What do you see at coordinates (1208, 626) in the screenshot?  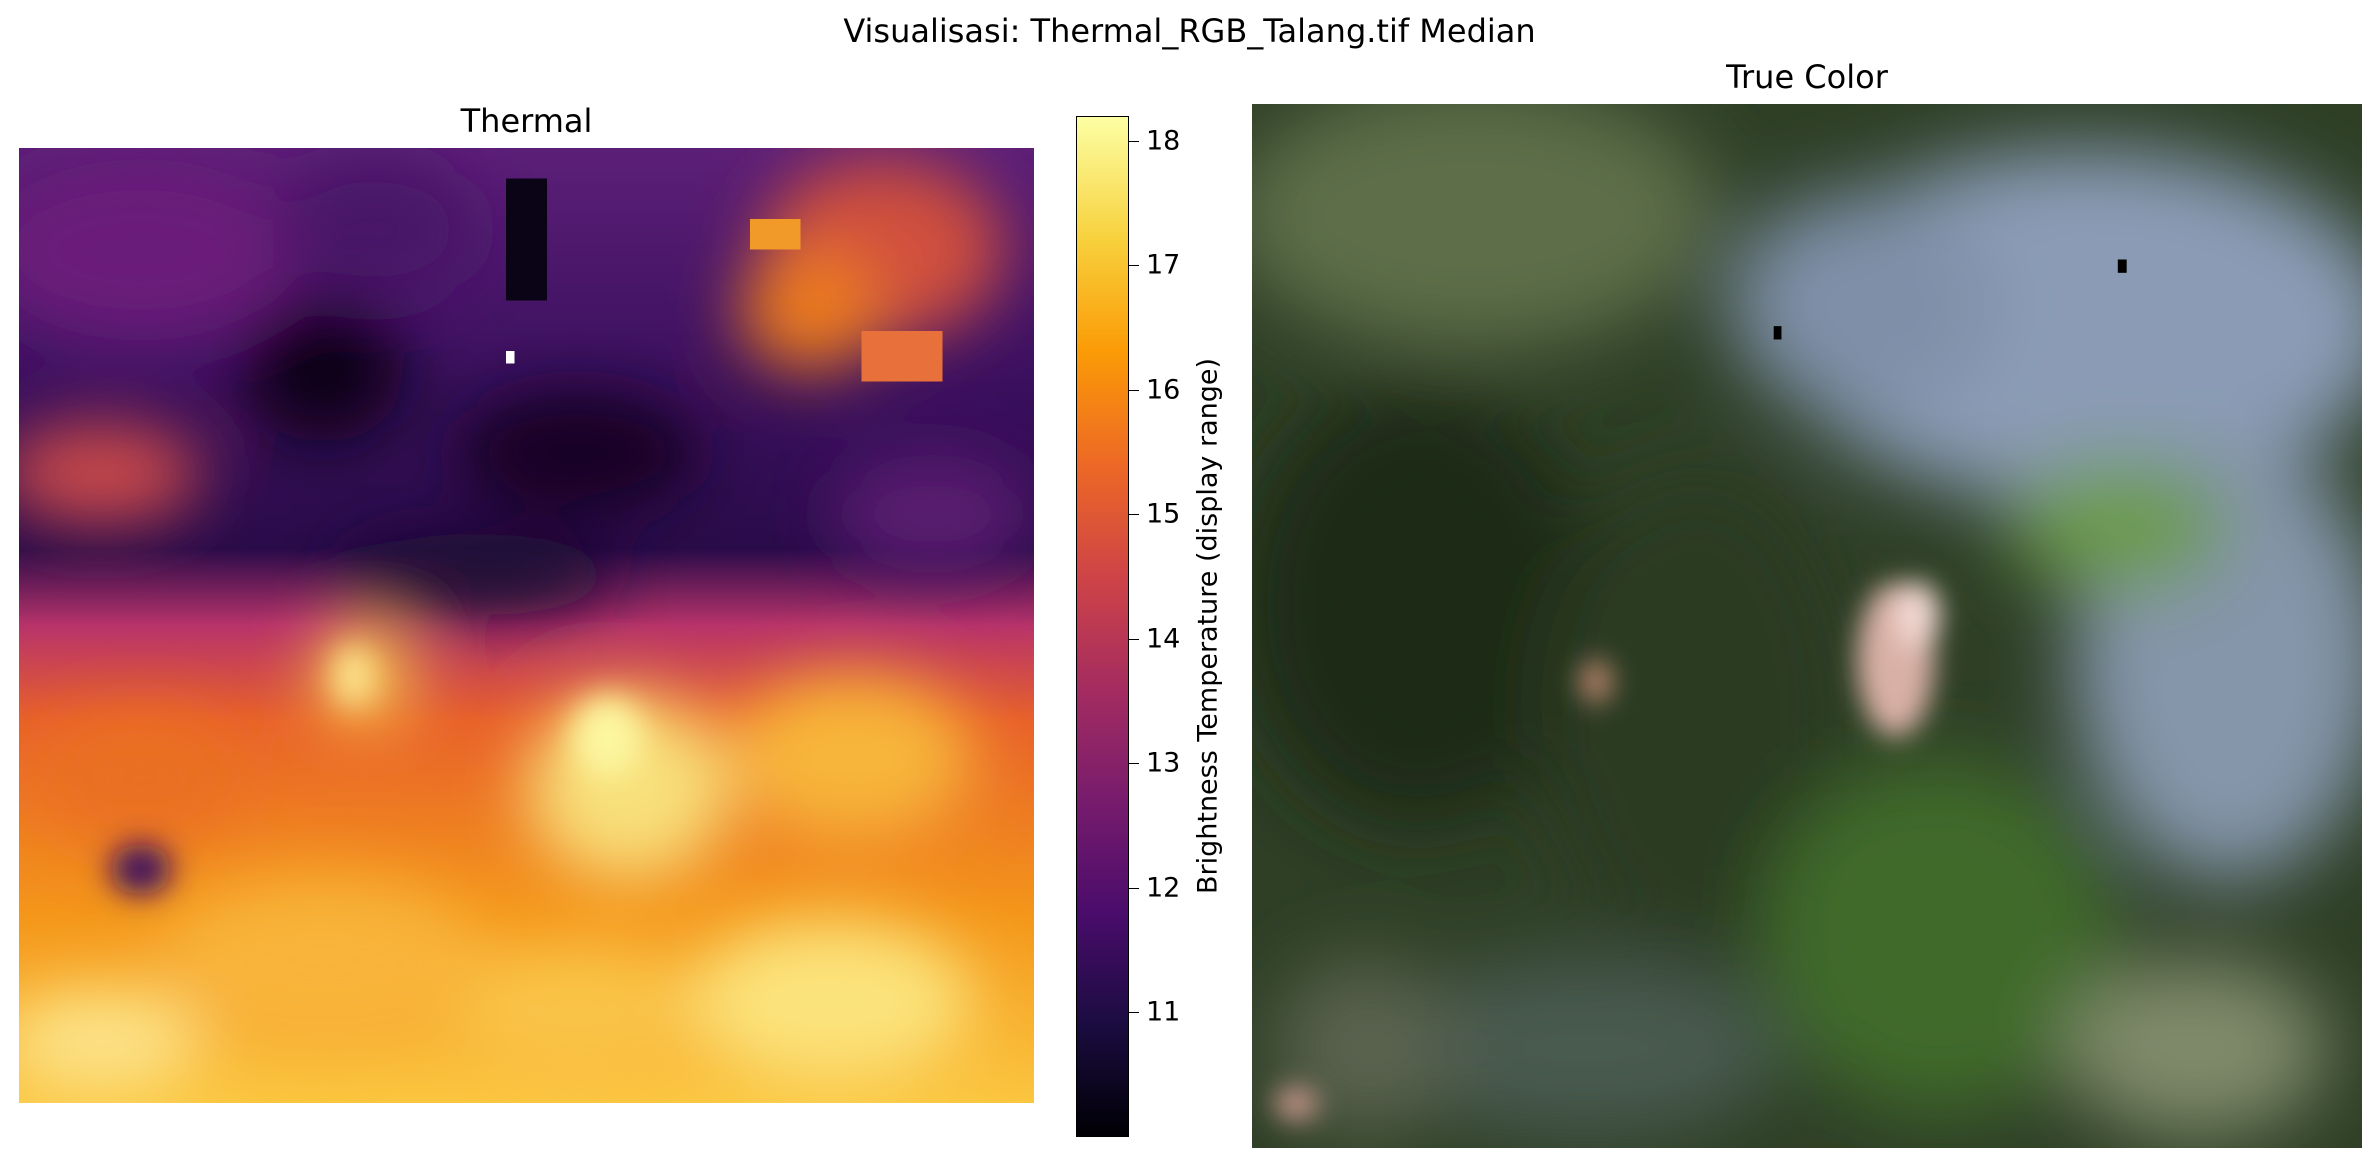 I see `colorbar-label: Brightness Temperature (display range)` at bounding box center [1208, 626].